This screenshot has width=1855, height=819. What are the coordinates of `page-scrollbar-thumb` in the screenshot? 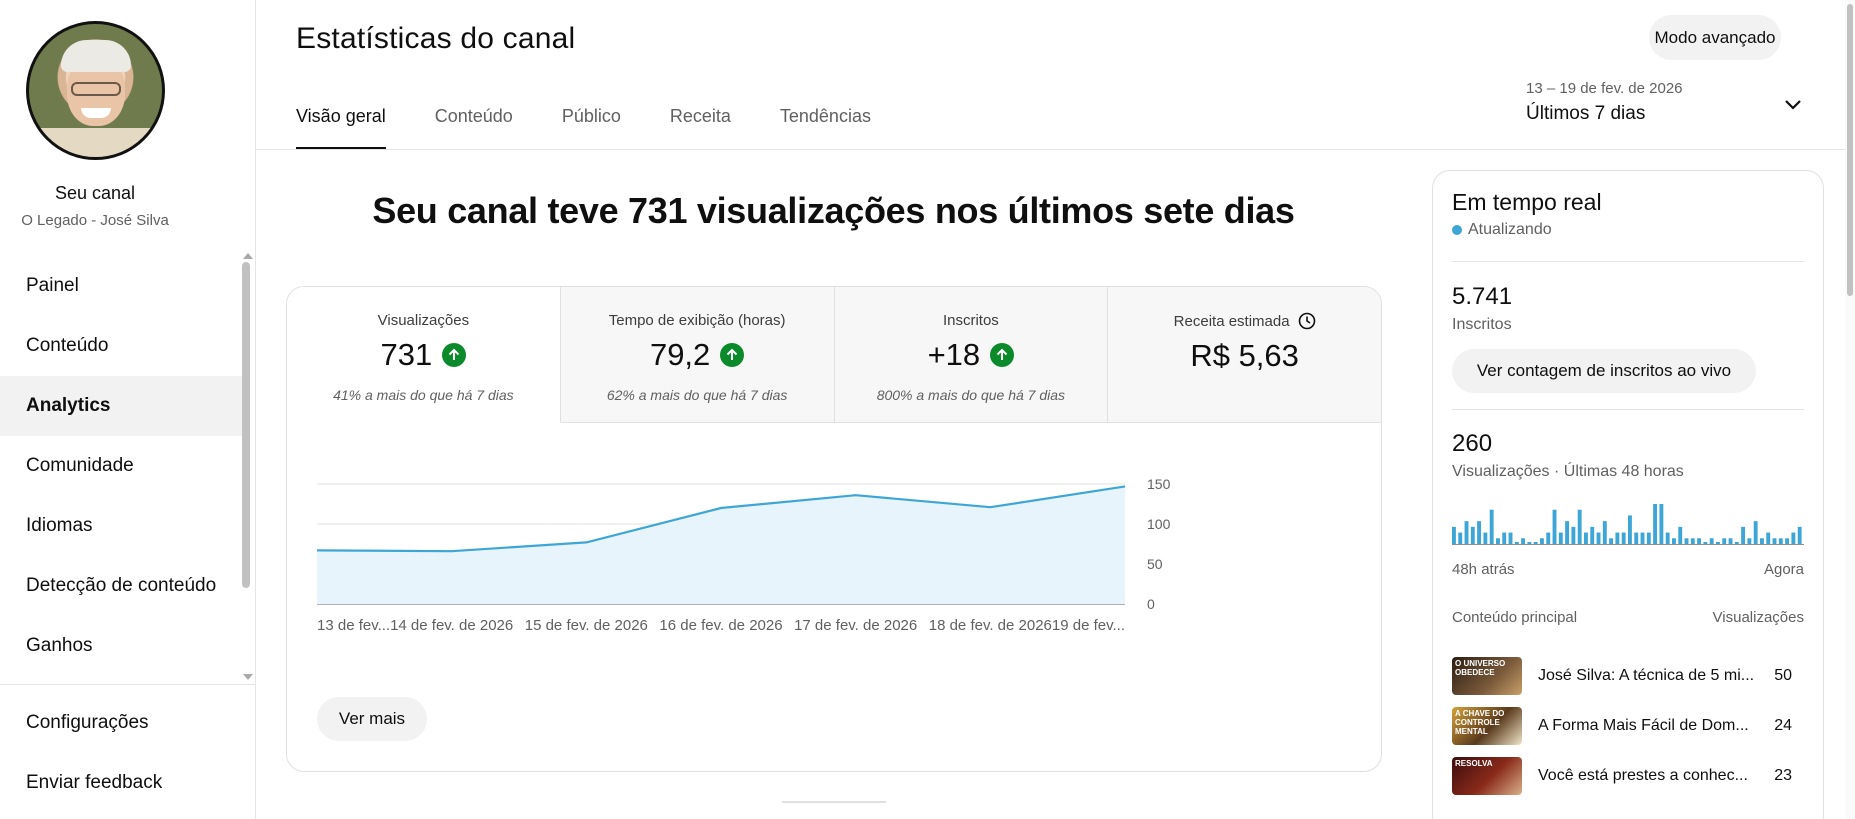 It's located at (1850, 150).